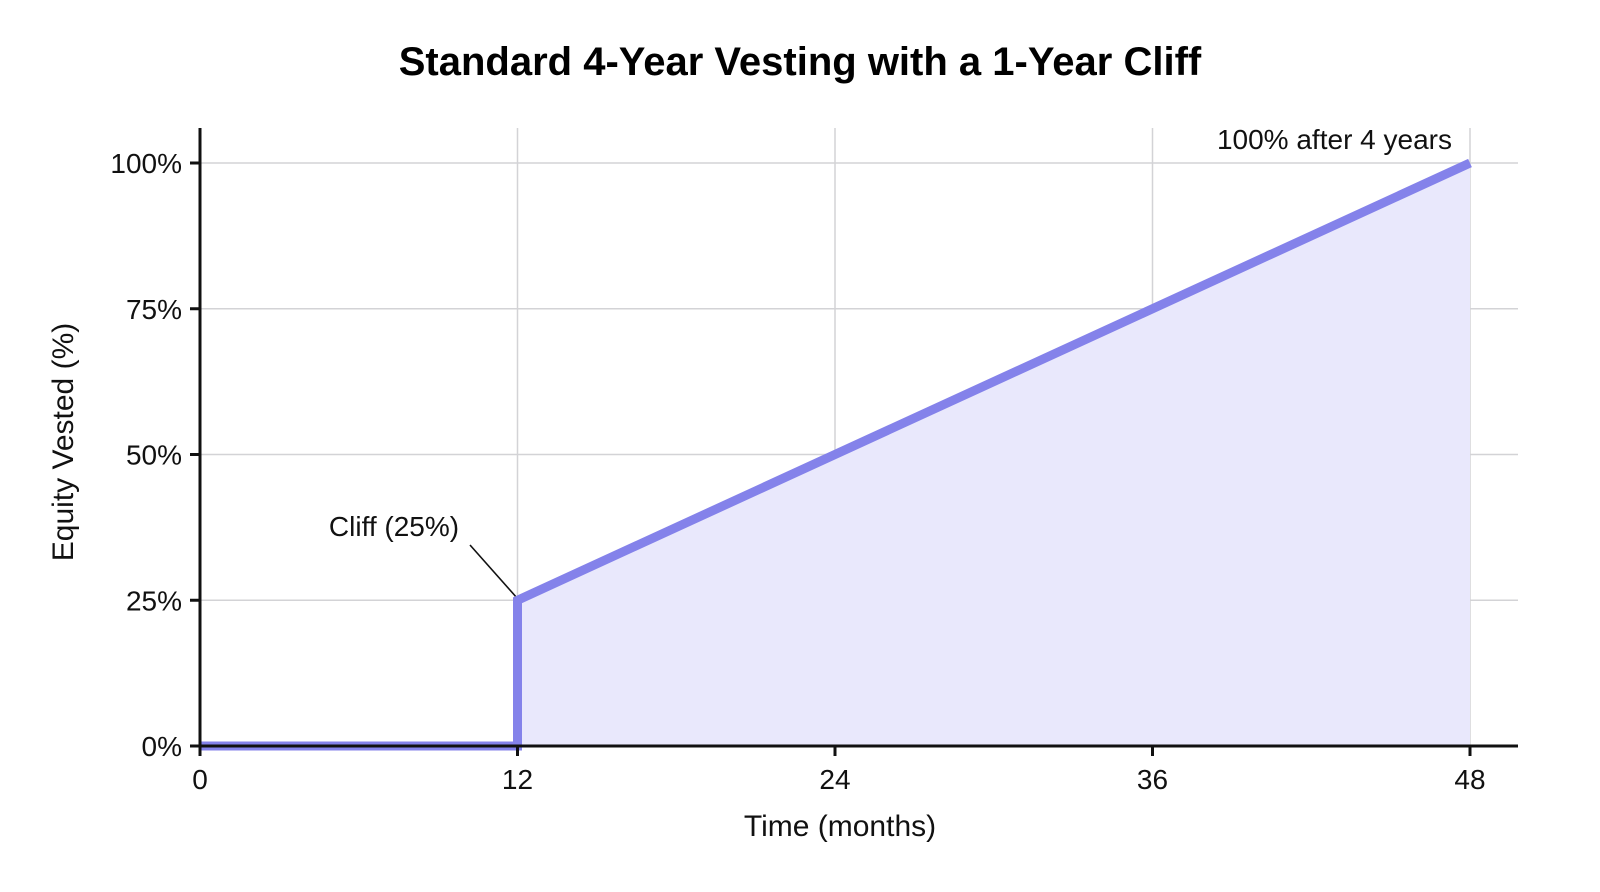 The width and height of the screenshot is (1600, 892). Describe the element at coordinates (154, 600) in the screenshot. I see `y-tick-label: 25%` at that location.